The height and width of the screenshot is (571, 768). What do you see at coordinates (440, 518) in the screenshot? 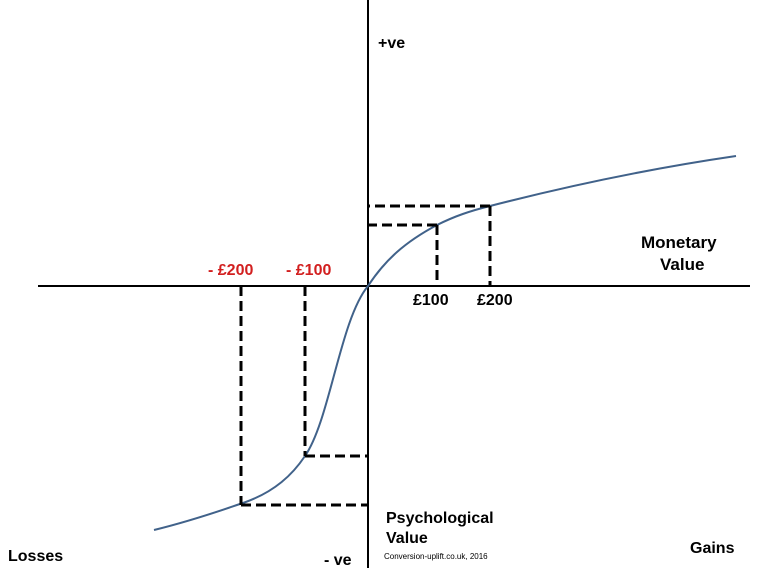
I see `y-axis-label-line1: Psychological` at bounding box center [440, 518].